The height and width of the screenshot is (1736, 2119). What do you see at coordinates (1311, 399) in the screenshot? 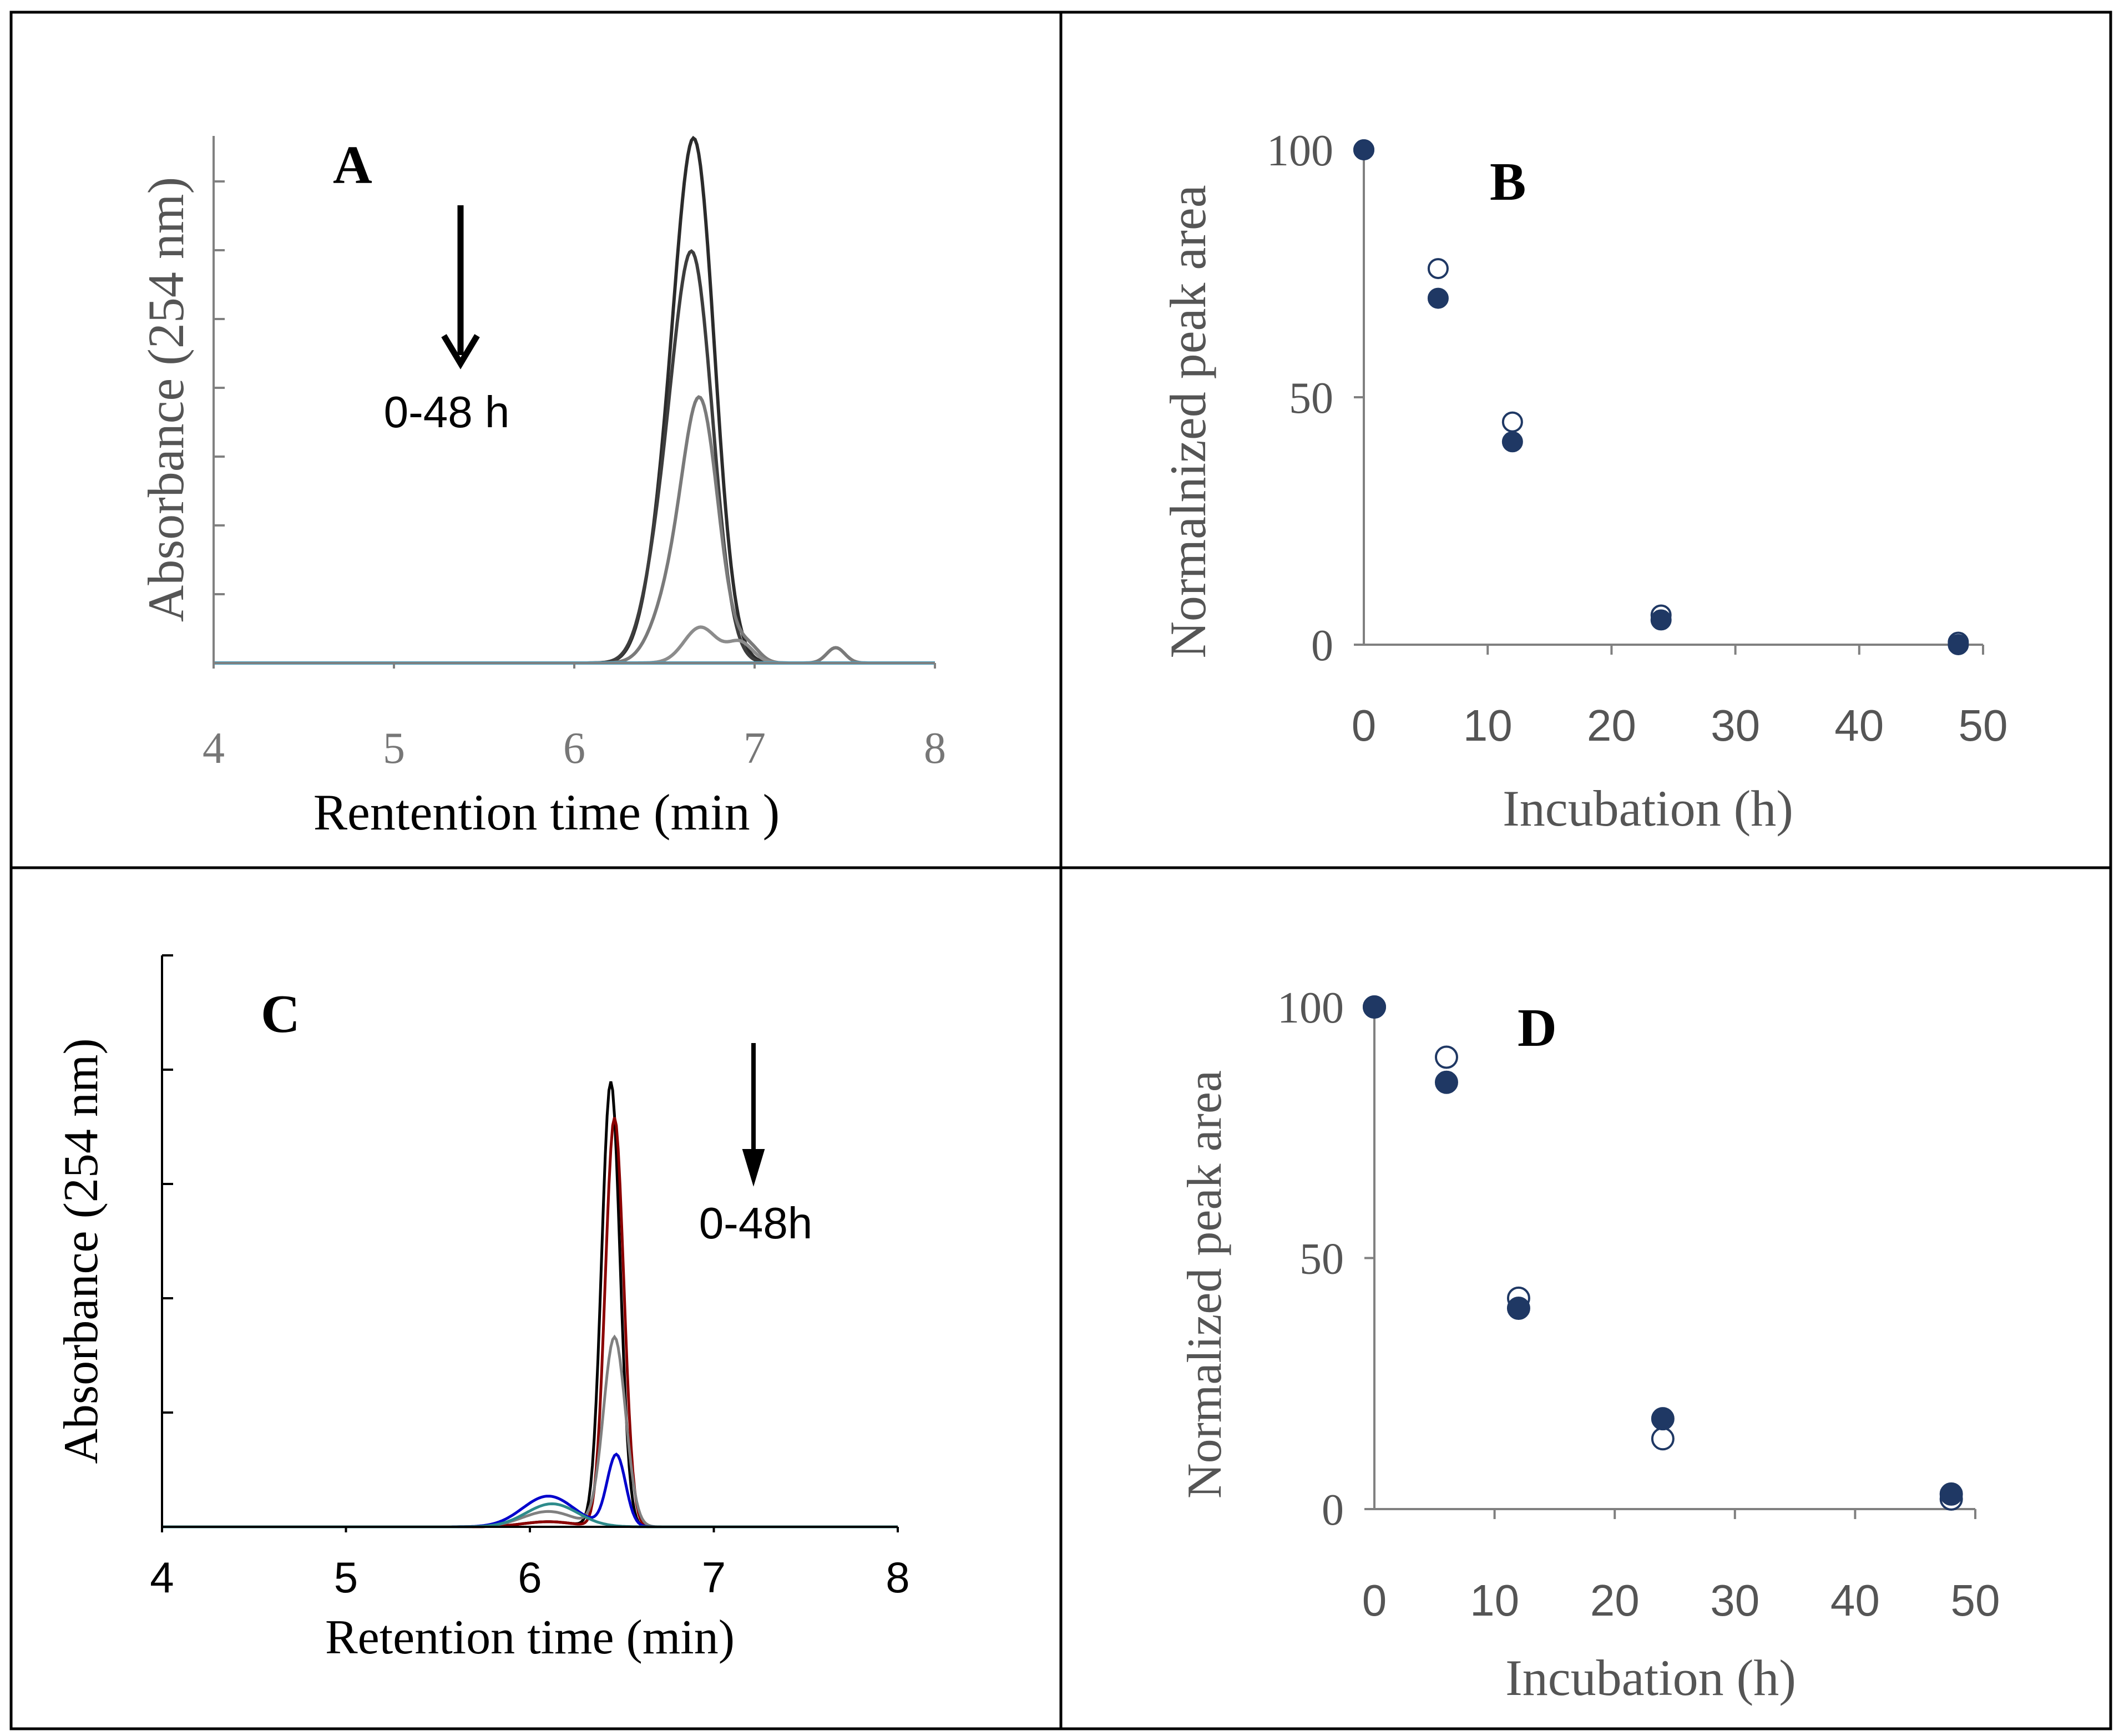
I see `panel-b-y-tick-label: 50` at bounding box center [1311, 399].